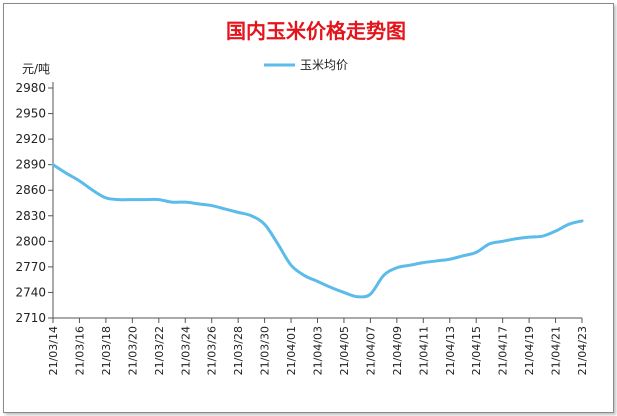  I want to click on x-tick-label: 21/03/24, so click(185, 350).